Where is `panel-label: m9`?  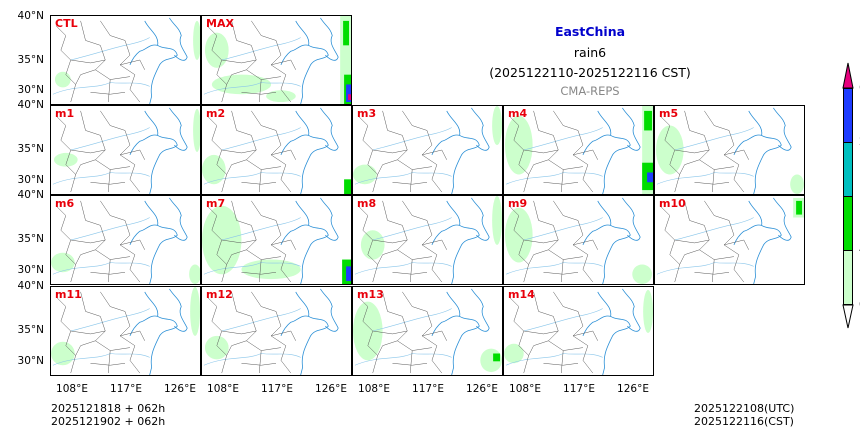 panel-label: m9 is located at coordinates (518, 203).